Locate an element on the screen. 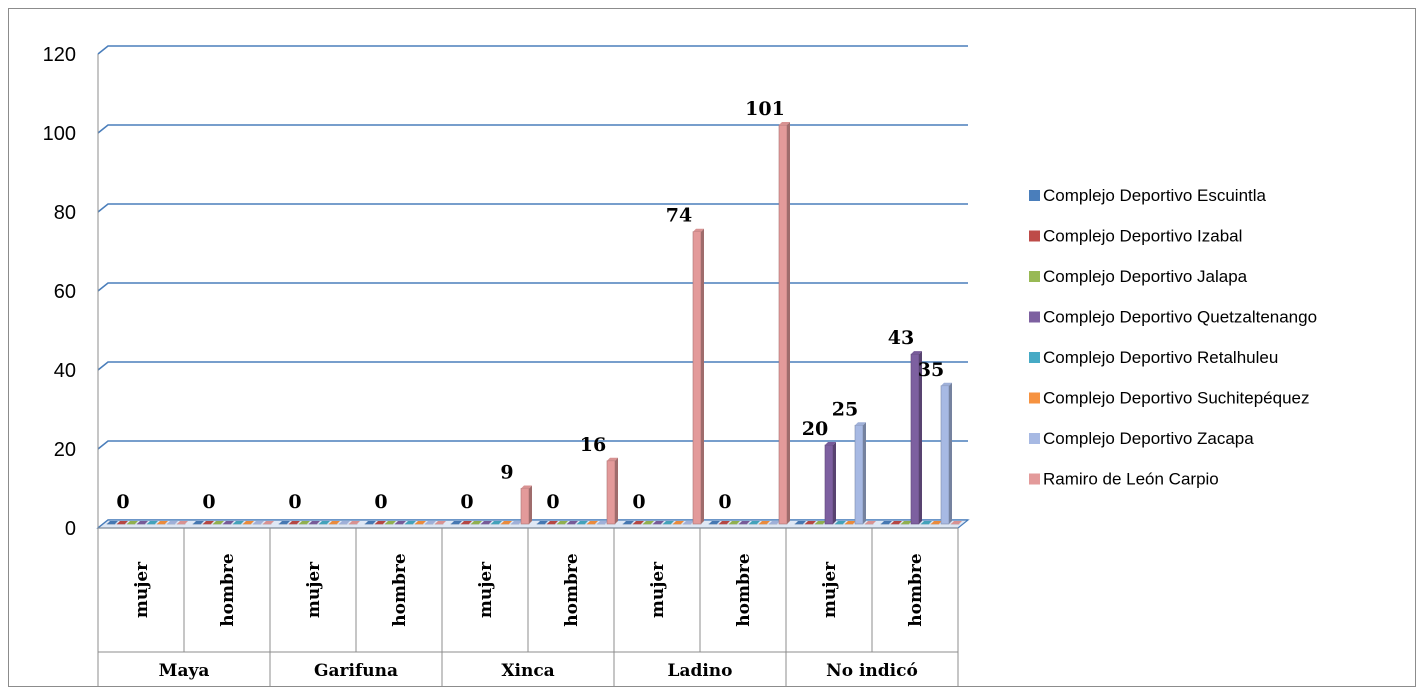 The height and width of the screenshot is (695, 1424). category-label: mujer is located at coordinates (486, 589).